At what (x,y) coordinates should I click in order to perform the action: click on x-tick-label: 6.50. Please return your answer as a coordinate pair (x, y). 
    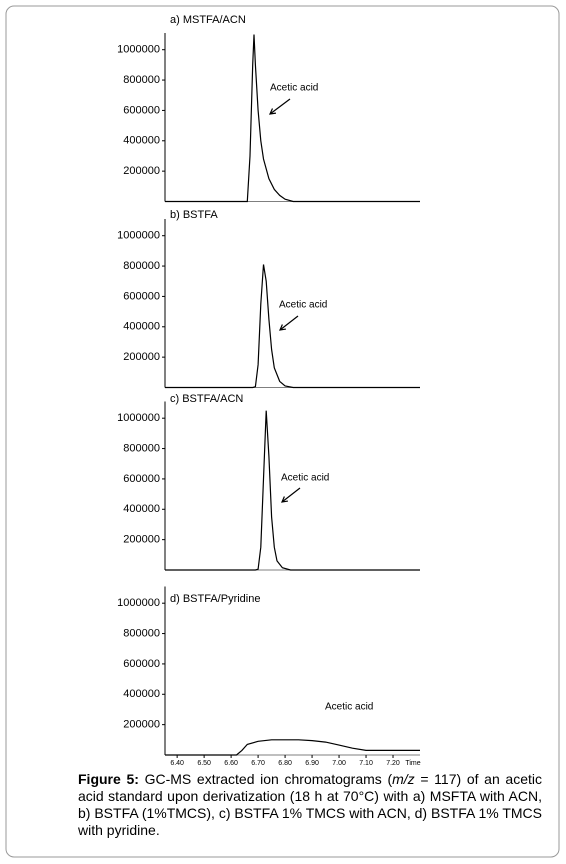
    Looking at the image, I should click on (204, 763).